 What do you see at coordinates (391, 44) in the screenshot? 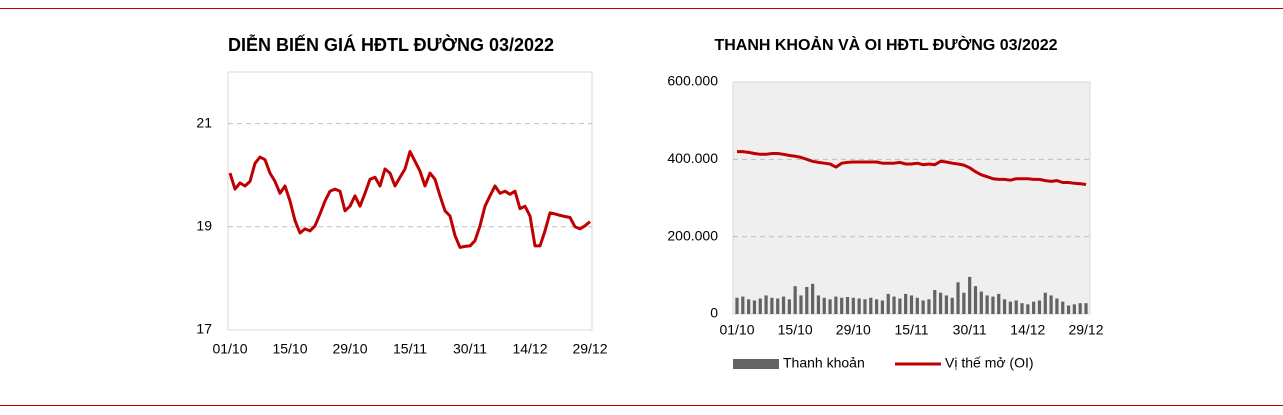
I see `chart-title: DIỄN BIẾN GIÁ HĐTL ĐƯỜNG 03/2022` at bounding box center [391, 44].